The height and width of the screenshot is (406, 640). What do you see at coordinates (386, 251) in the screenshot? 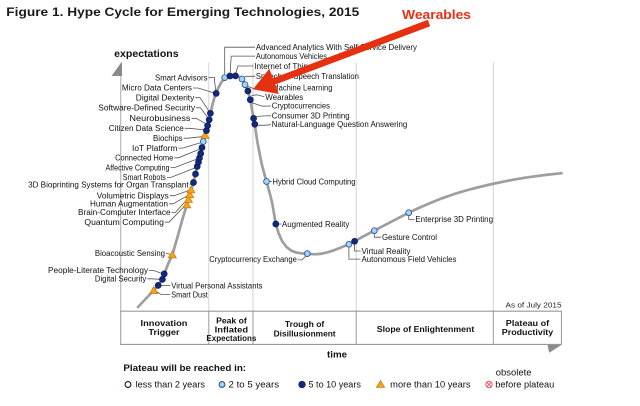
I see `svg-text: Virtual Reality` at bounding box center [386, 251].